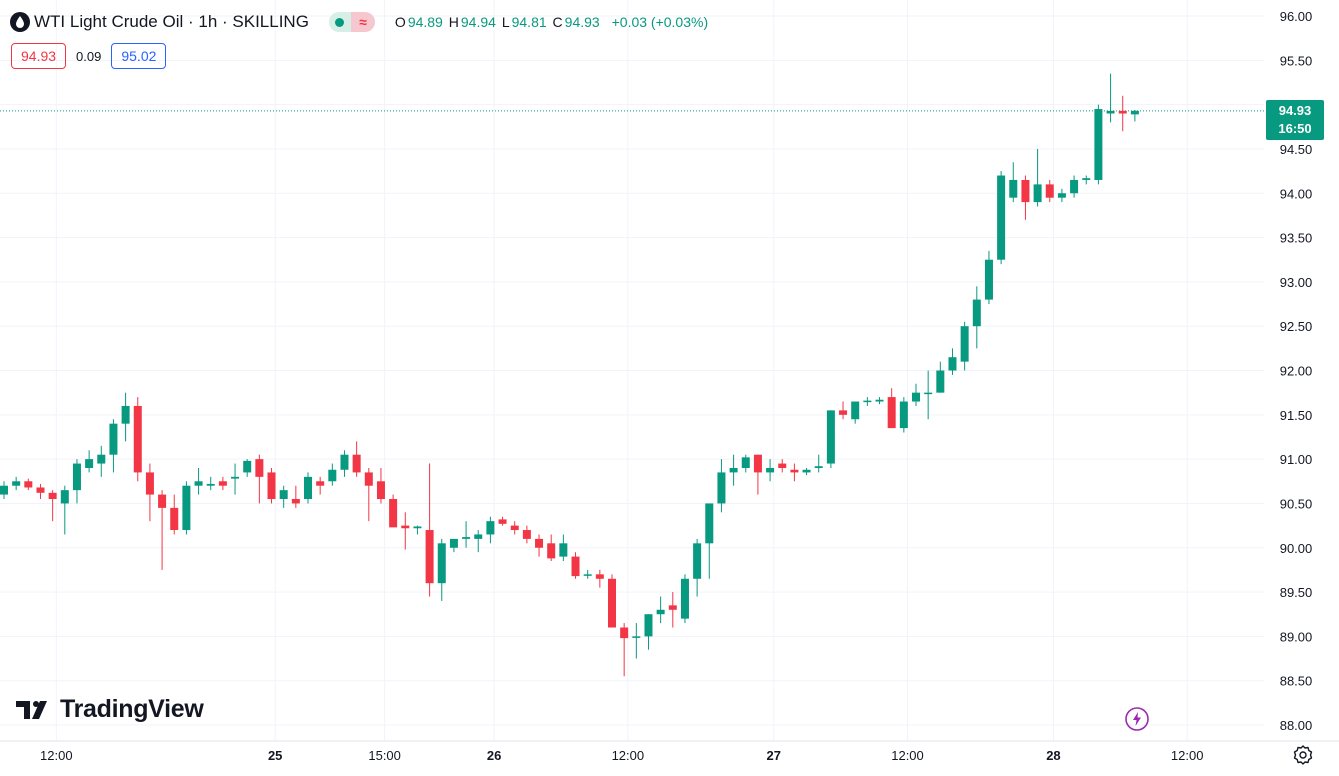 This screenshot has width=1339, height=776. I want to click on symbol-icon, so click(20, 22).